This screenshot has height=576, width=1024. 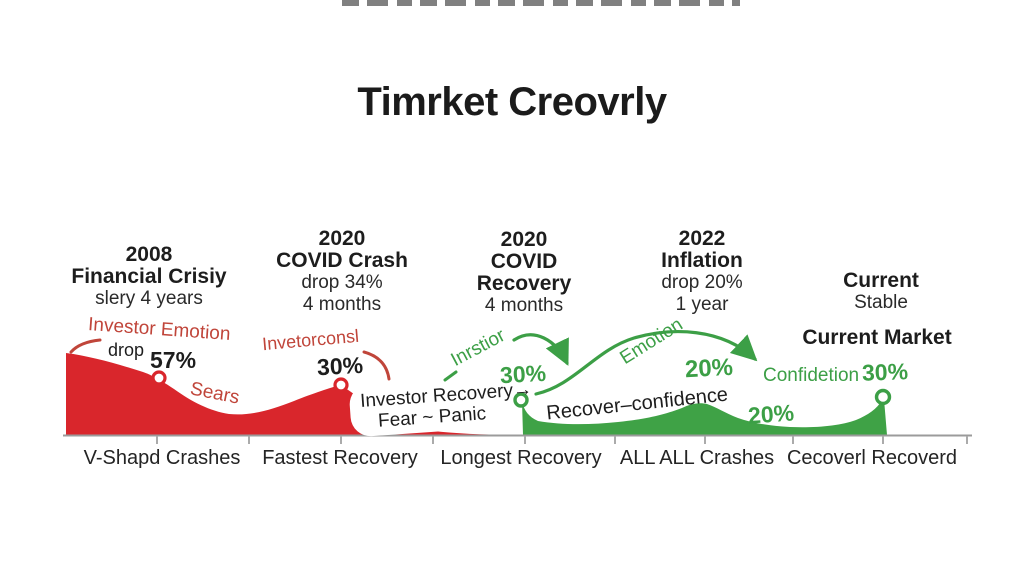 What do you see at coordinates (562, 440) in the screenshot?
I see `x-axis-ticks` at bounding box center [562, 440].